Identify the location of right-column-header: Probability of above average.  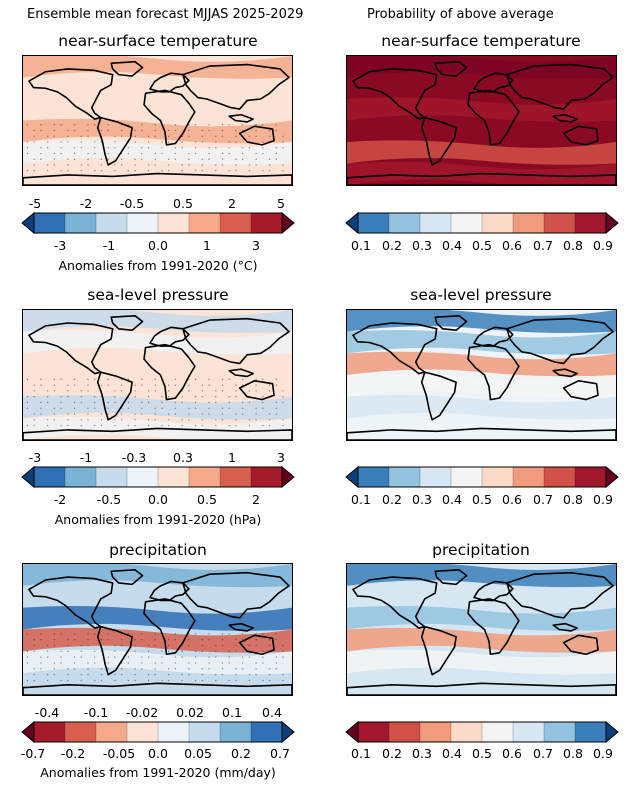
(460, 14).